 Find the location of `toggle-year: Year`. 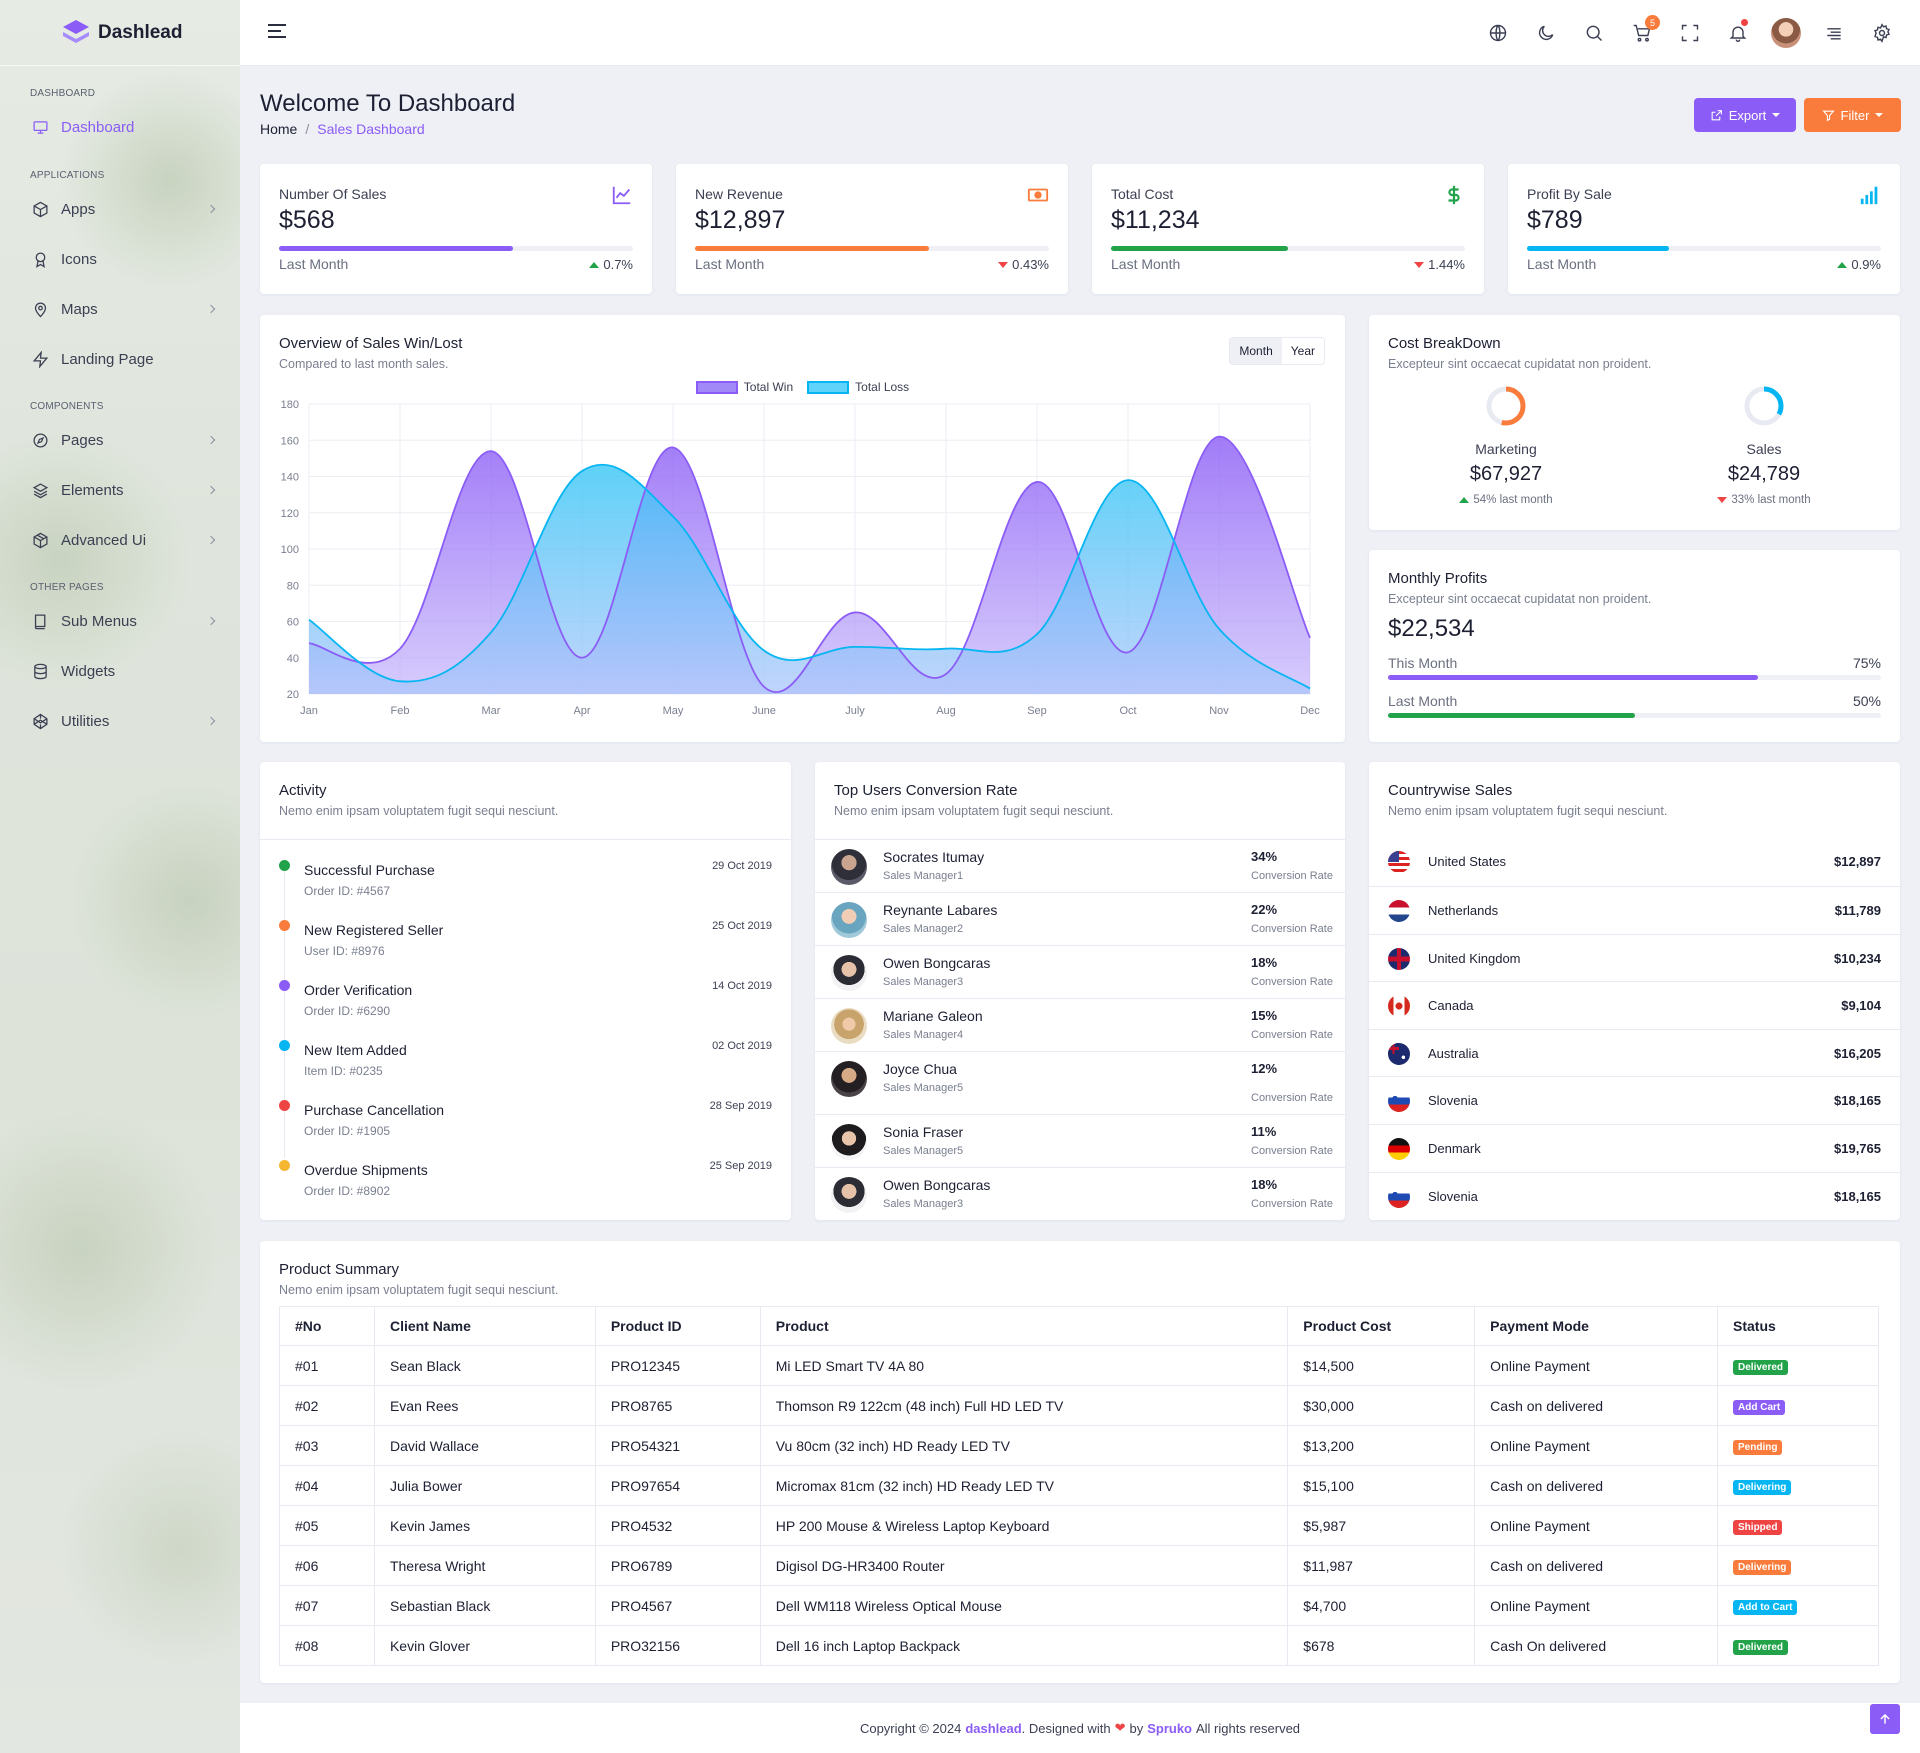

toggle-year: Year is located at coordinates (1302, 351).